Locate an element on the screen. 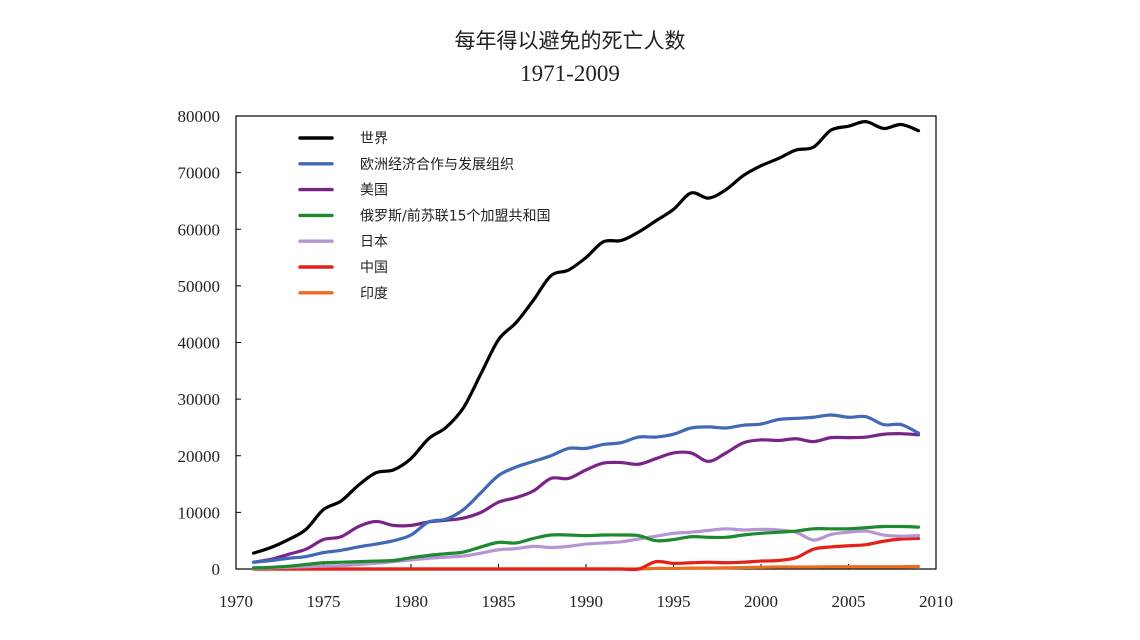  x-tick-label: 1990 is located at coordinates (586, 601).